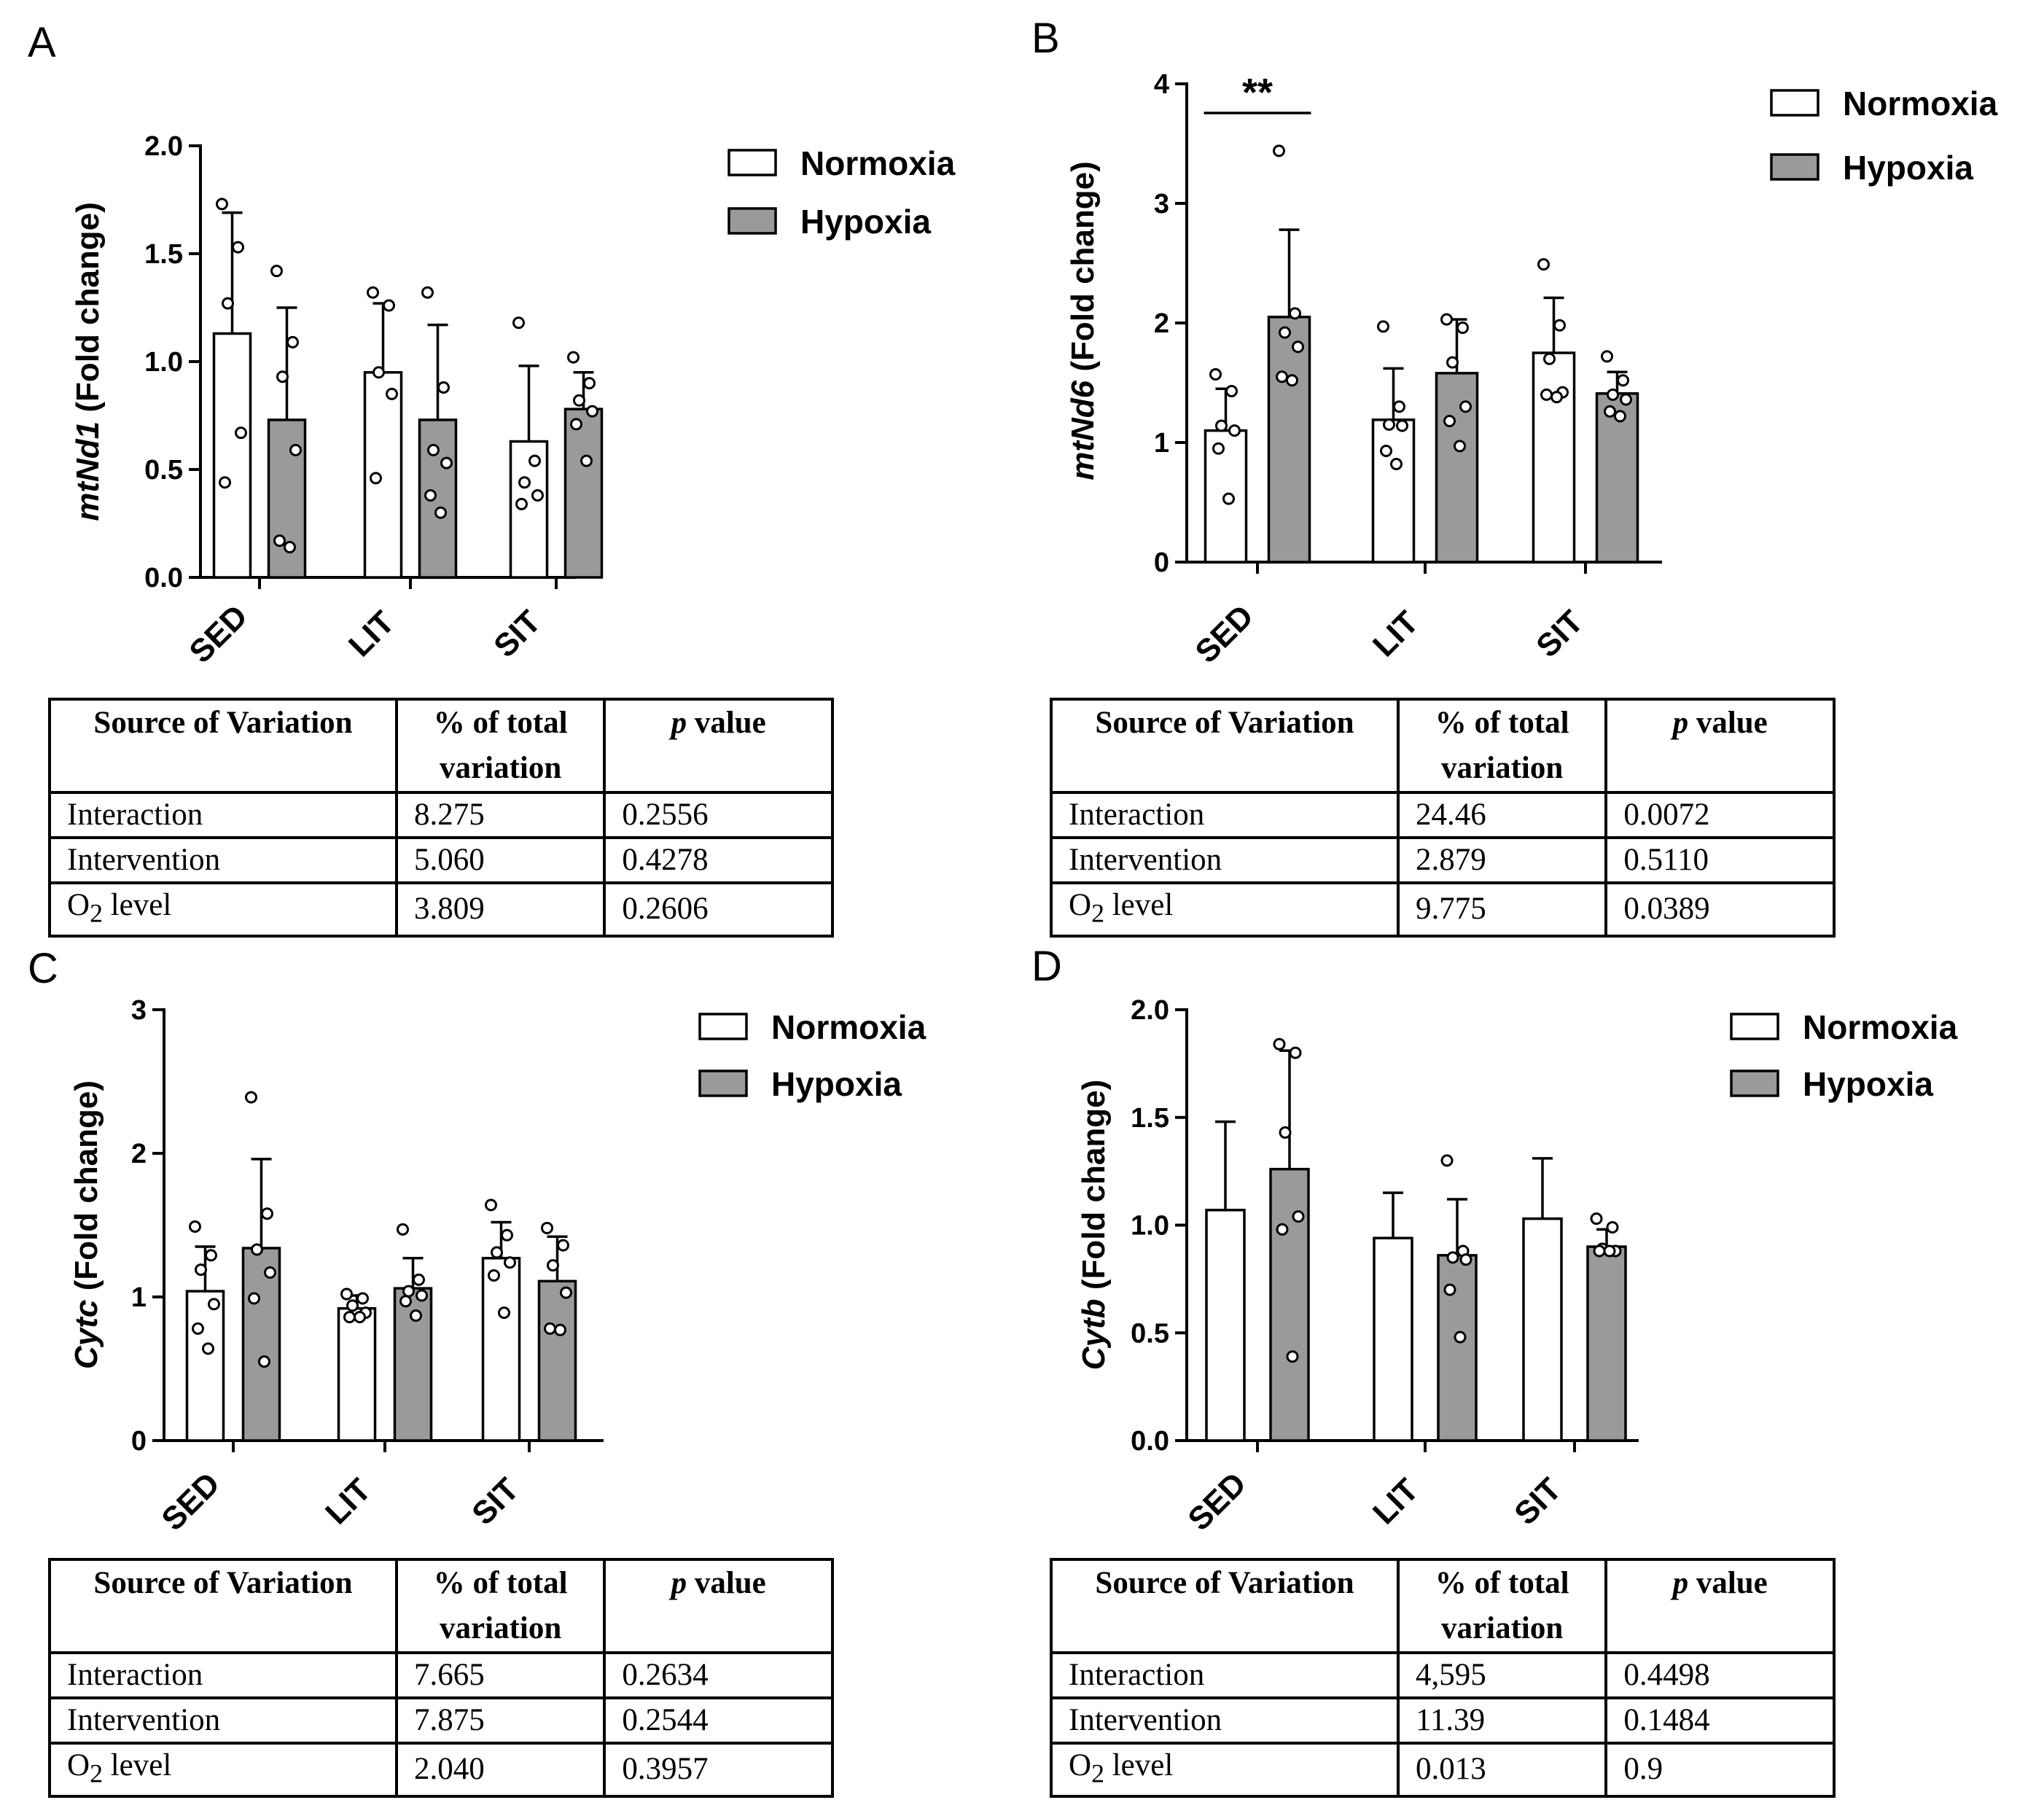 This screenshot has width=2044, height=1808. Describe the element at coordinates (1161, 323) in the screenshot. I see `y-tick-label: 2` at that location.